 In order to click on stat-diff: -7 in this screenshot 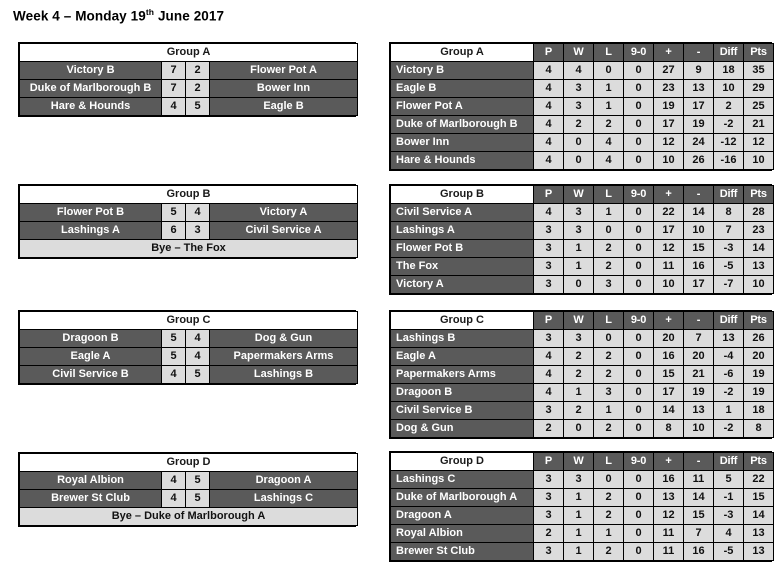, I will do `click(728, 284)`.